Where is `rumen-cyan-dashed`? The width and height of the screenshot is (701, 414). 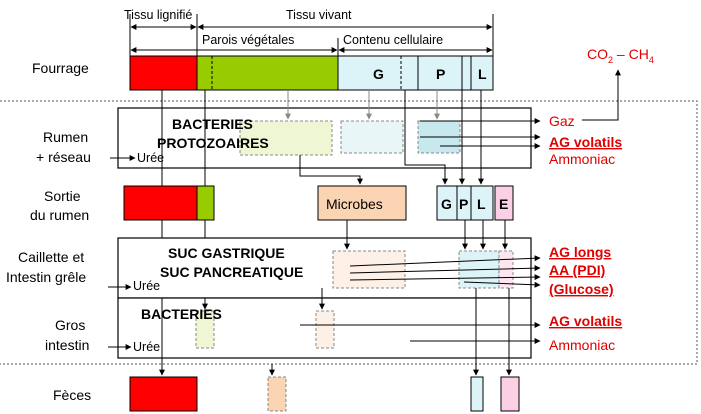
rumen-cyan-dashed is located at coordinates (372, 137).